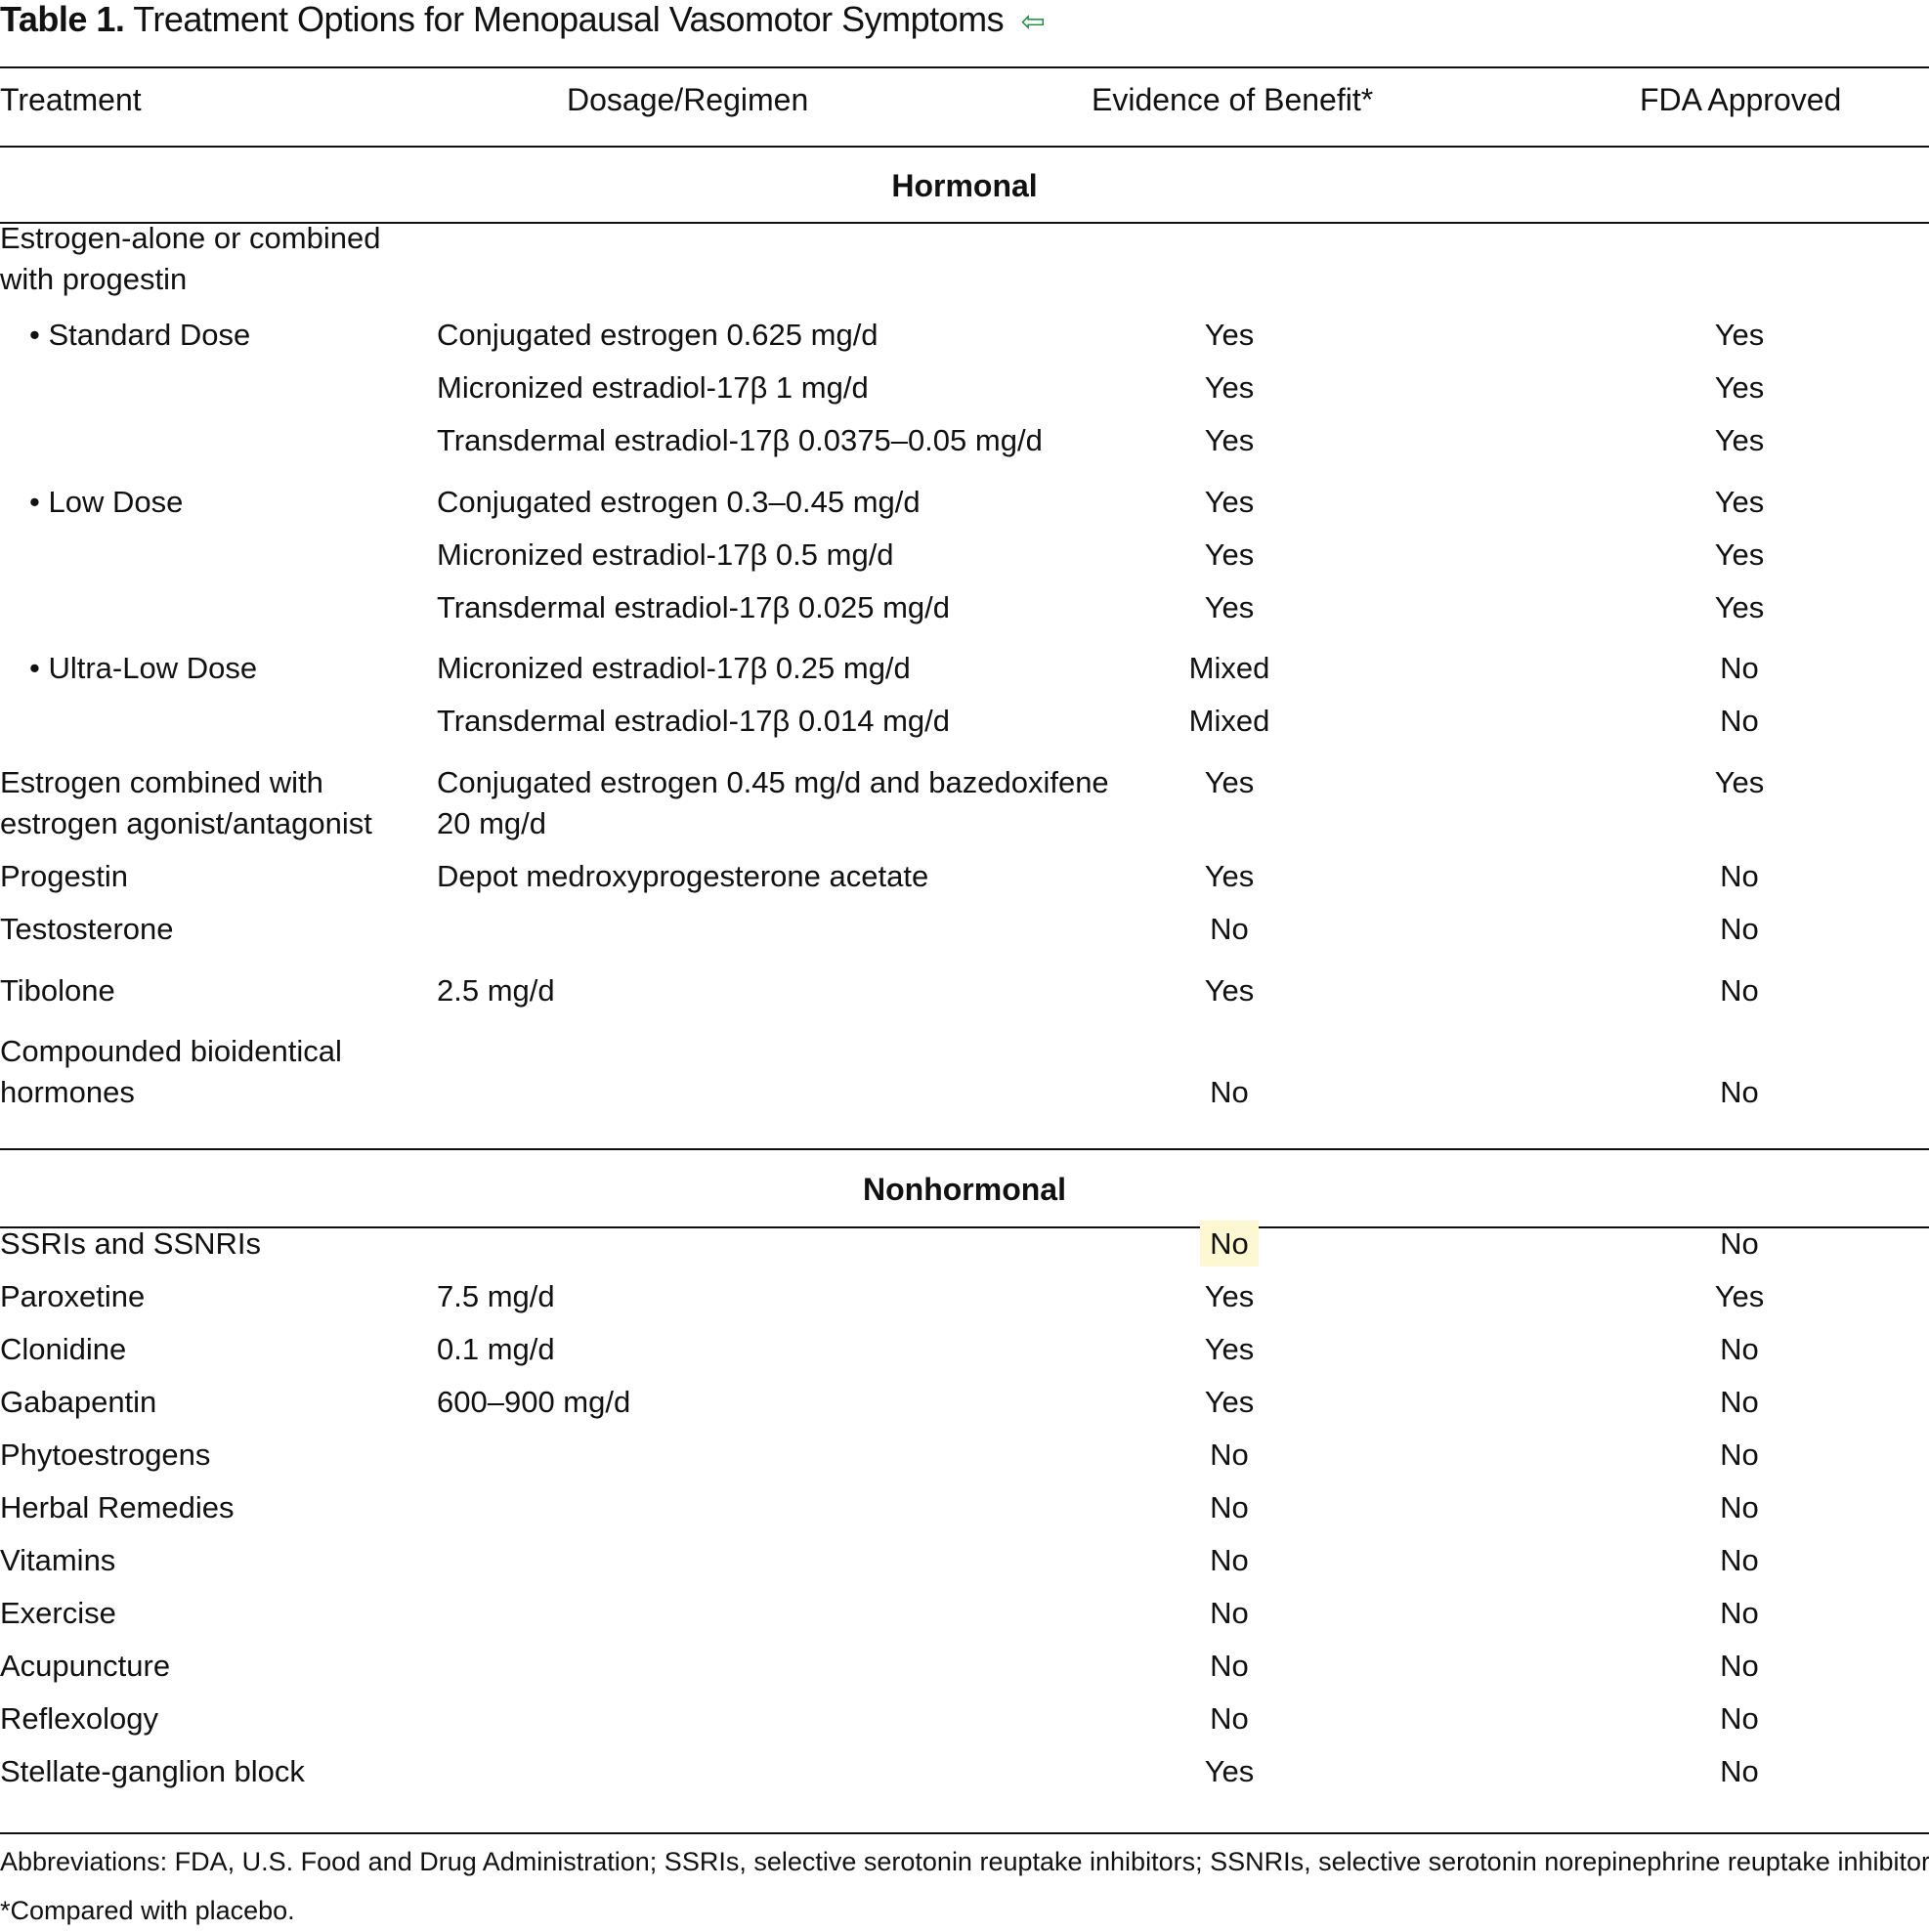 The height and width of the screenshot is (1932, 1929). Describe the element at coordinates (71, 100) in the screenshot. I see `header-treatment: Treatment` at that location.